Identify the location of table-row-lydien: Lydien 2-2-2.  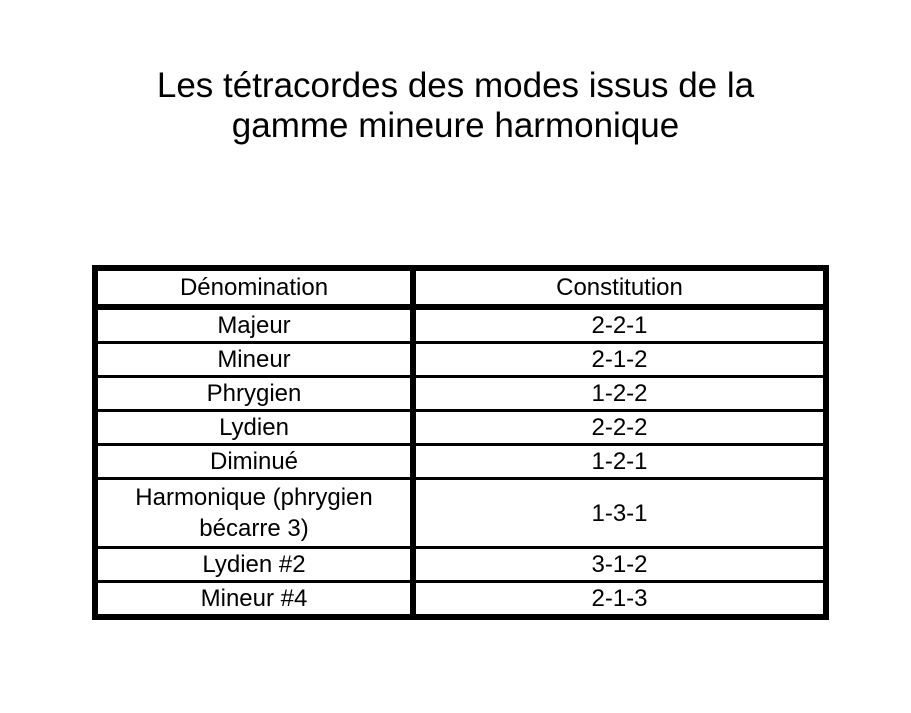
(460, 427).